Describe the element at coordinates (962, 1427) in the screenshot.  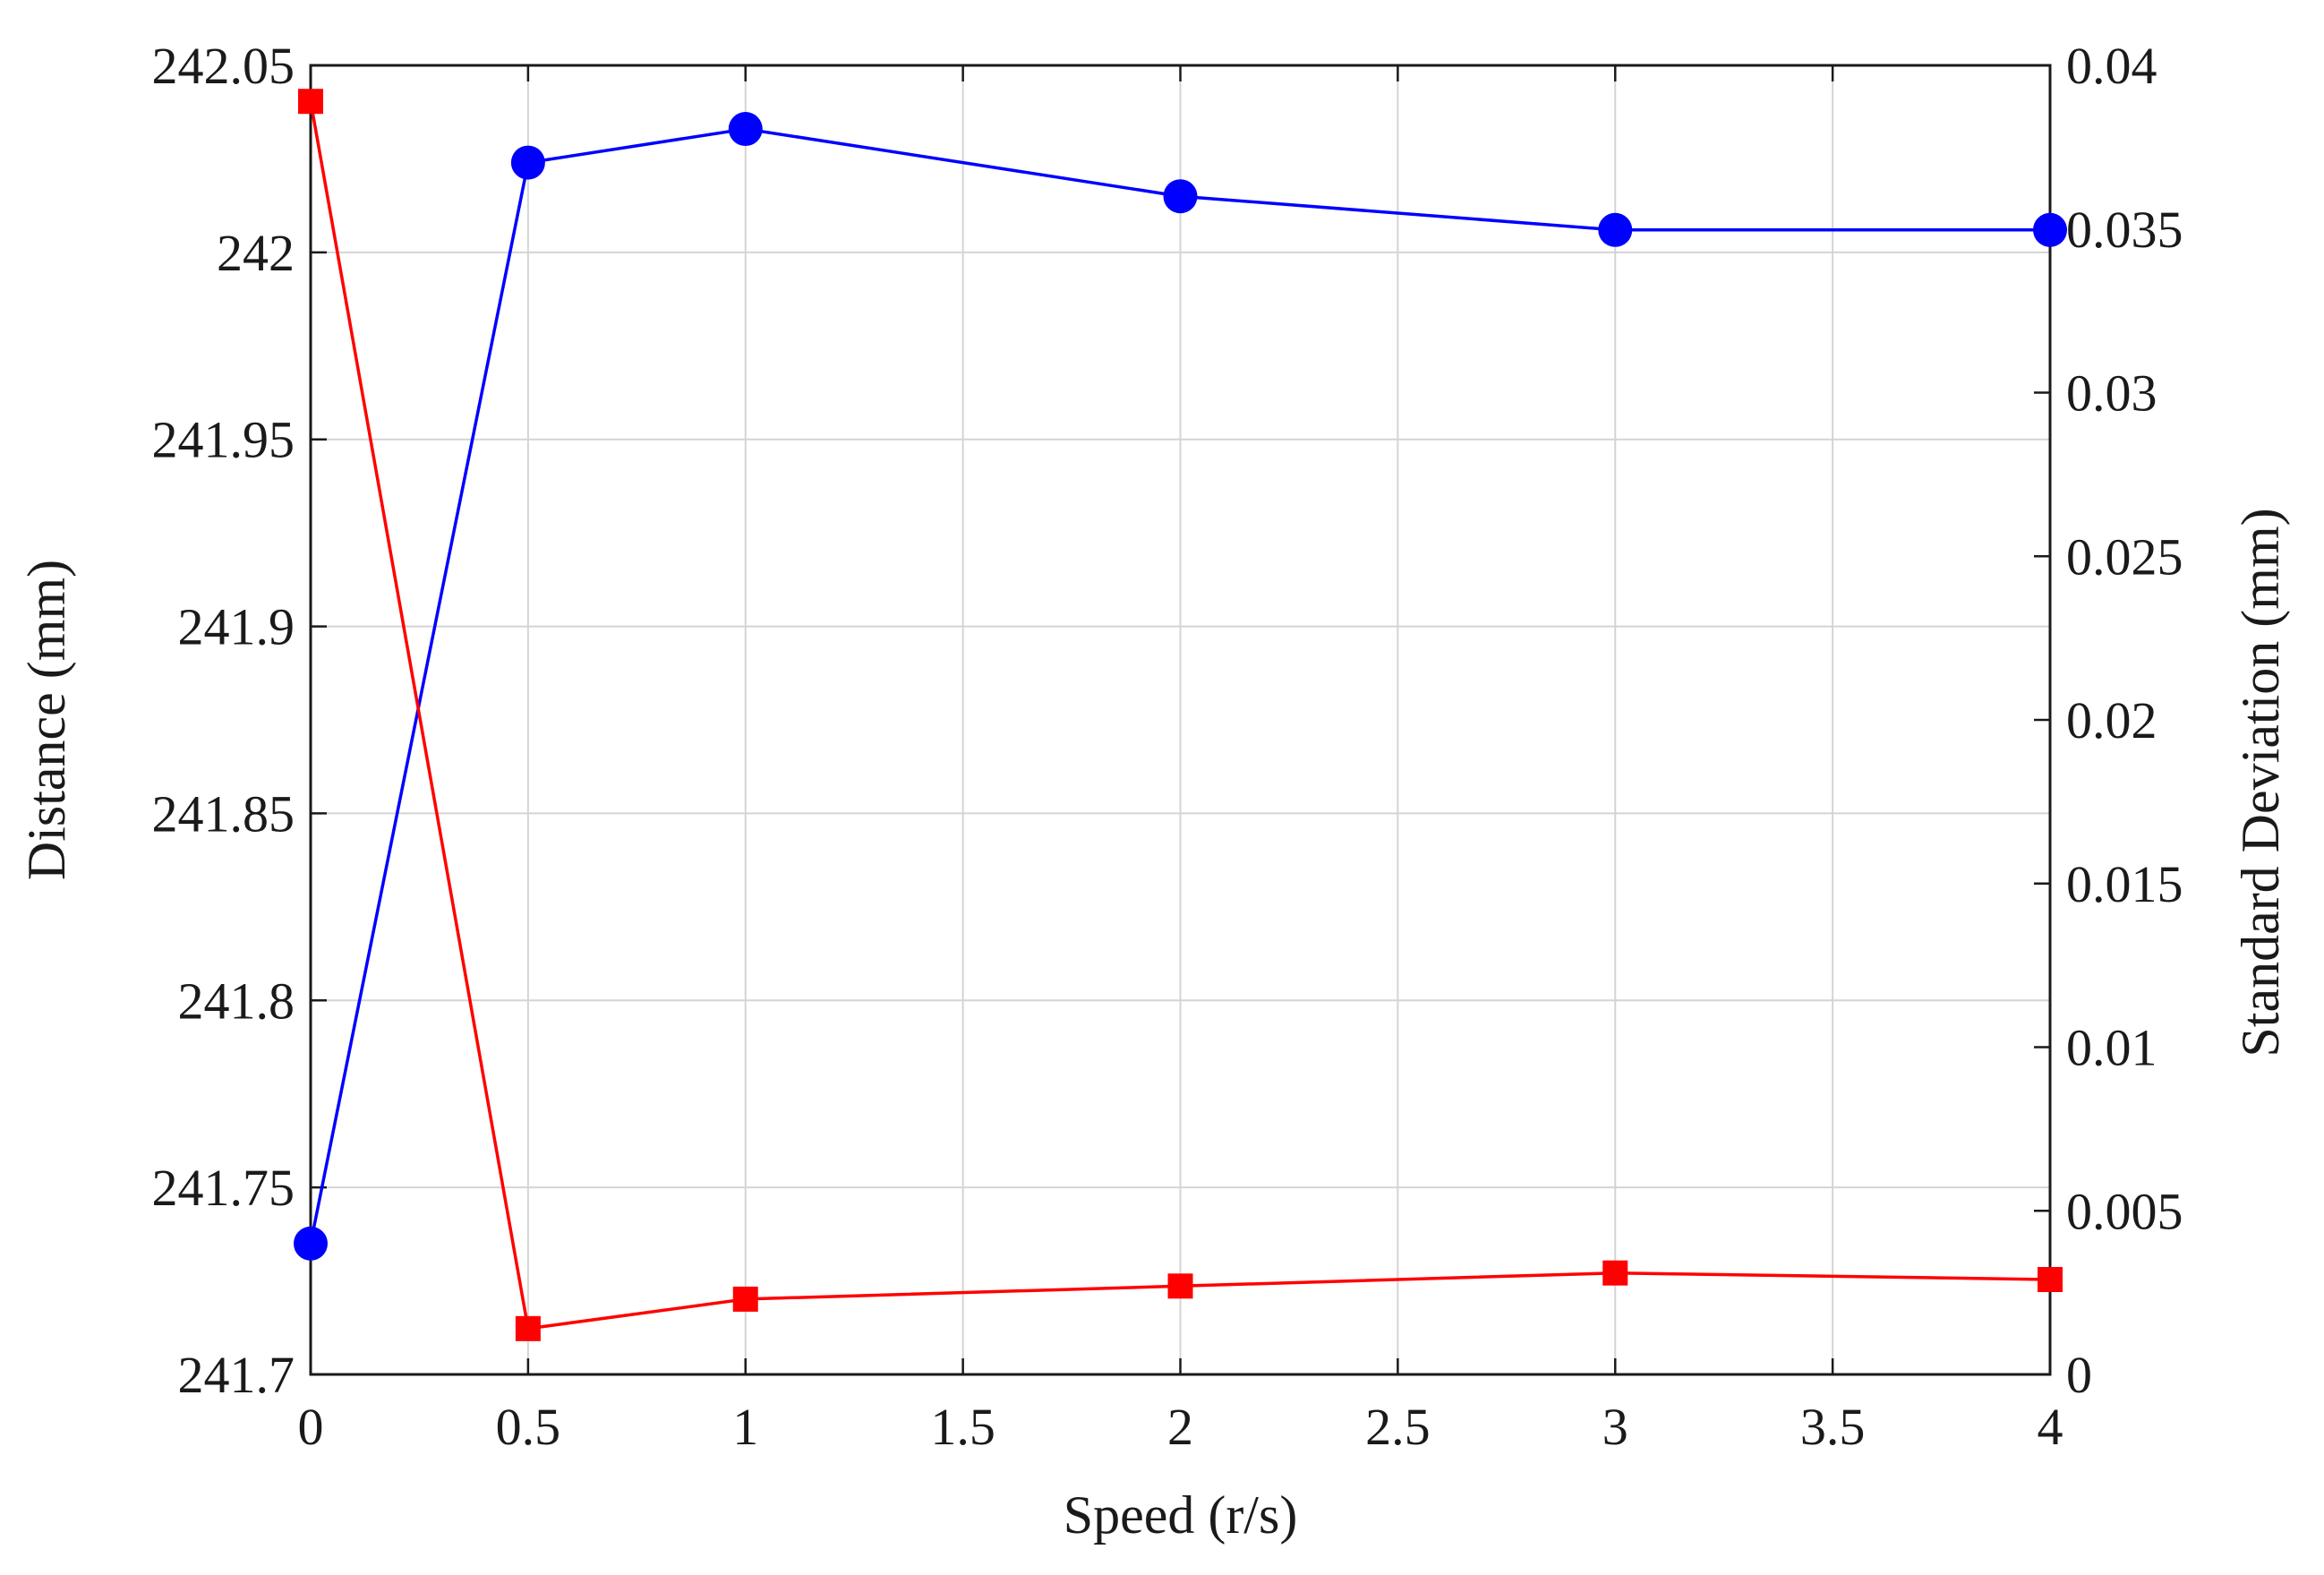
I see `x-tick-label: 1.5` at that location.